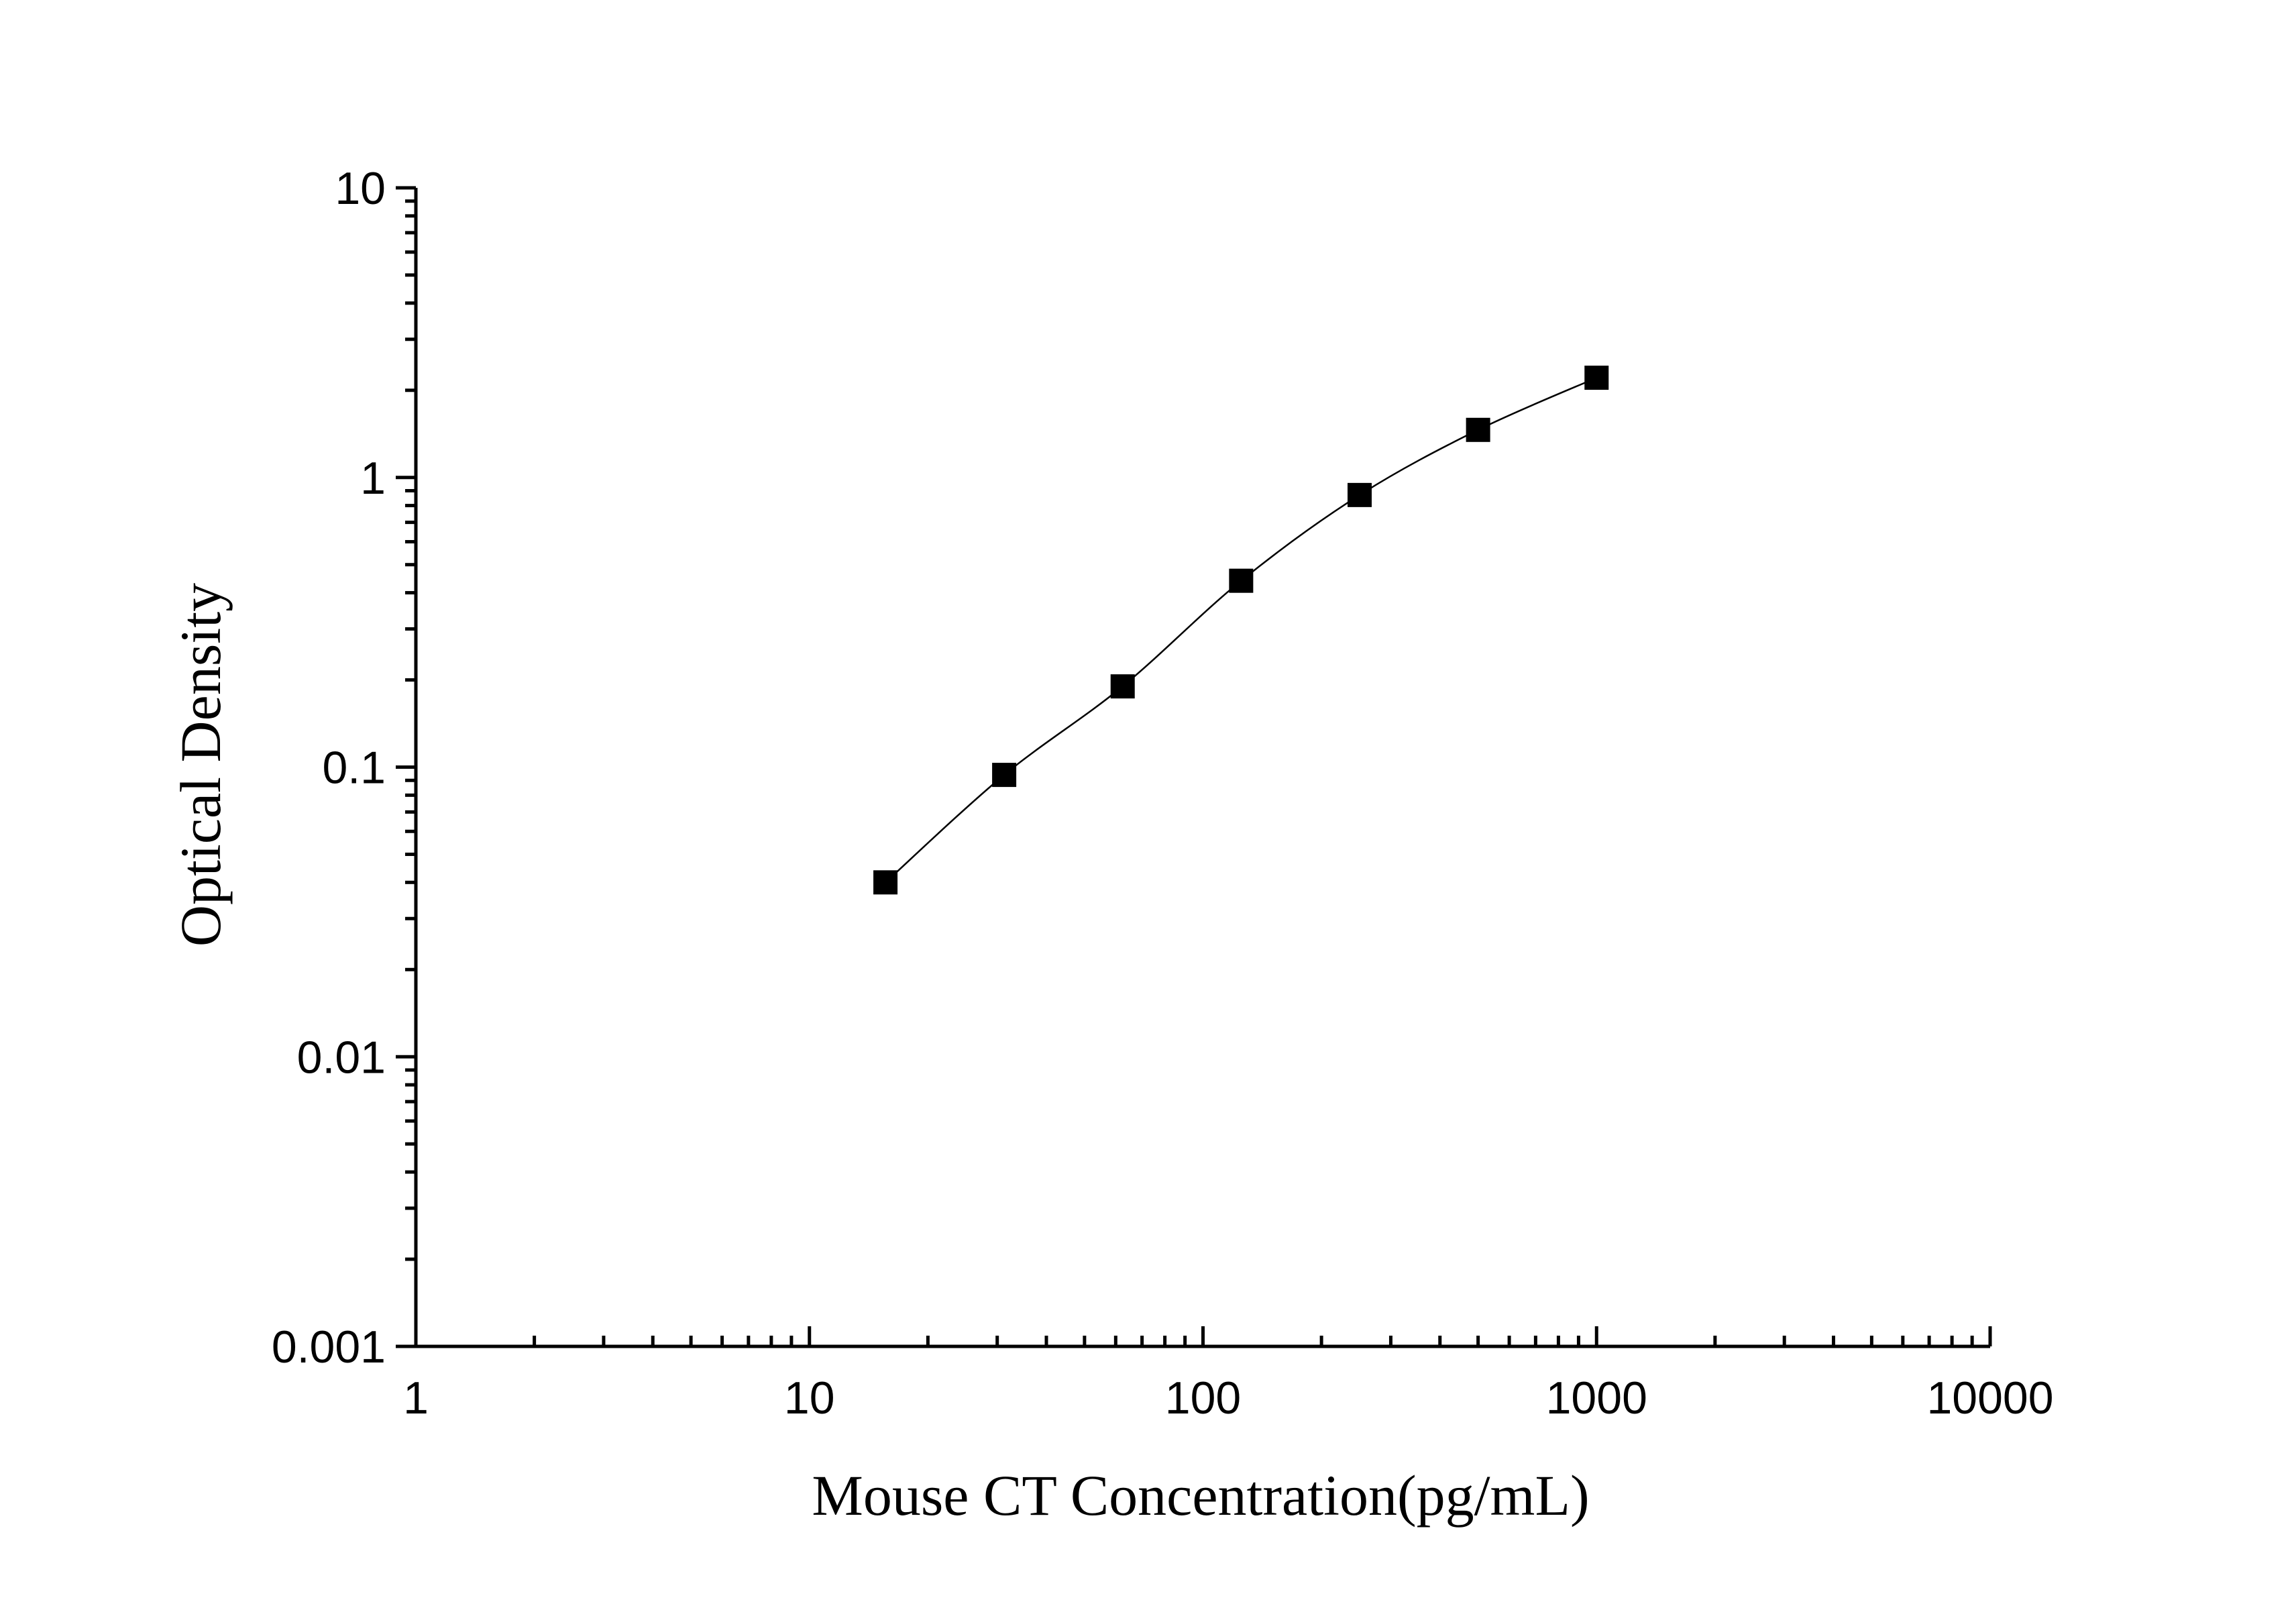  Describe the element at coordinates (1203, 1399) in the screenshot. I see `x-tick-label: 100` at that location.